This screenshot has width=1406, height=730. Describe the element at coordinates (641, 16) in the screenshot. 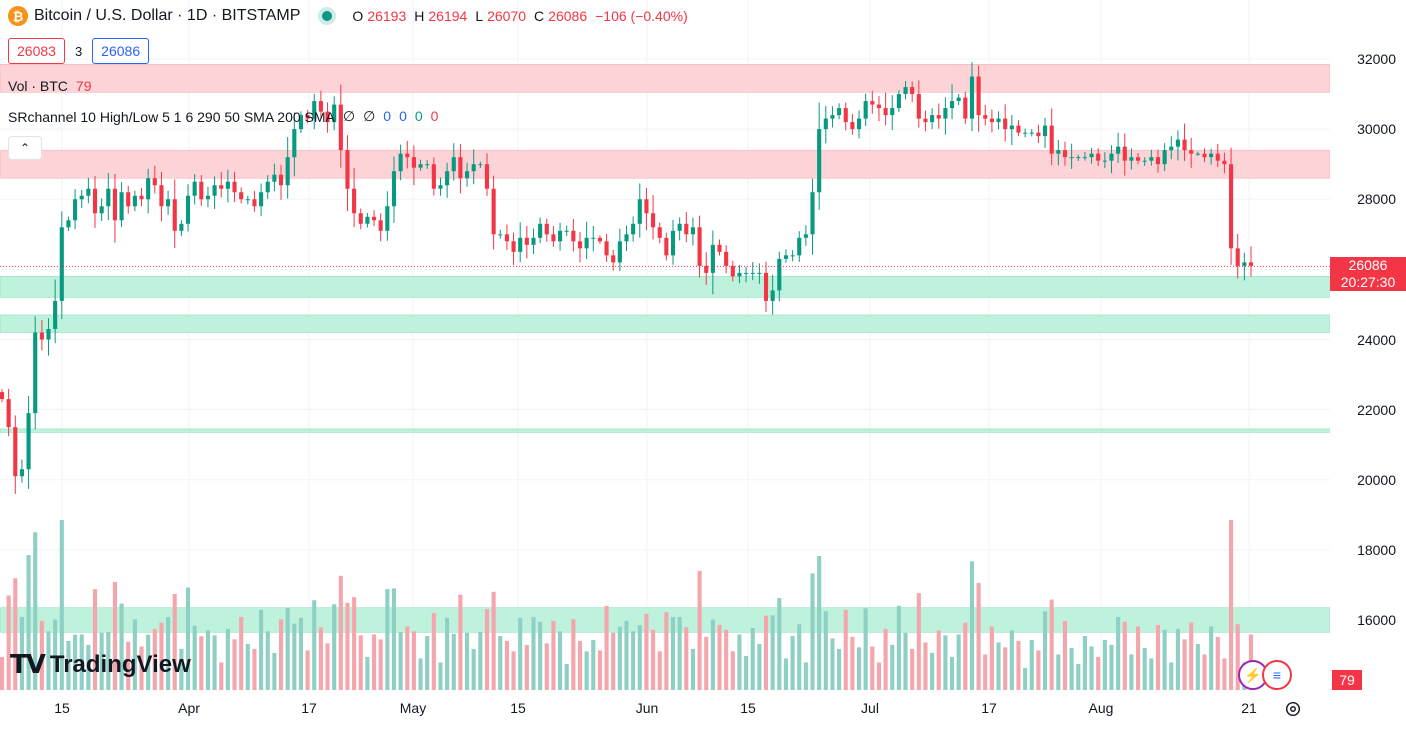

I see `change-value: −106 (−0.40%)` at that location.